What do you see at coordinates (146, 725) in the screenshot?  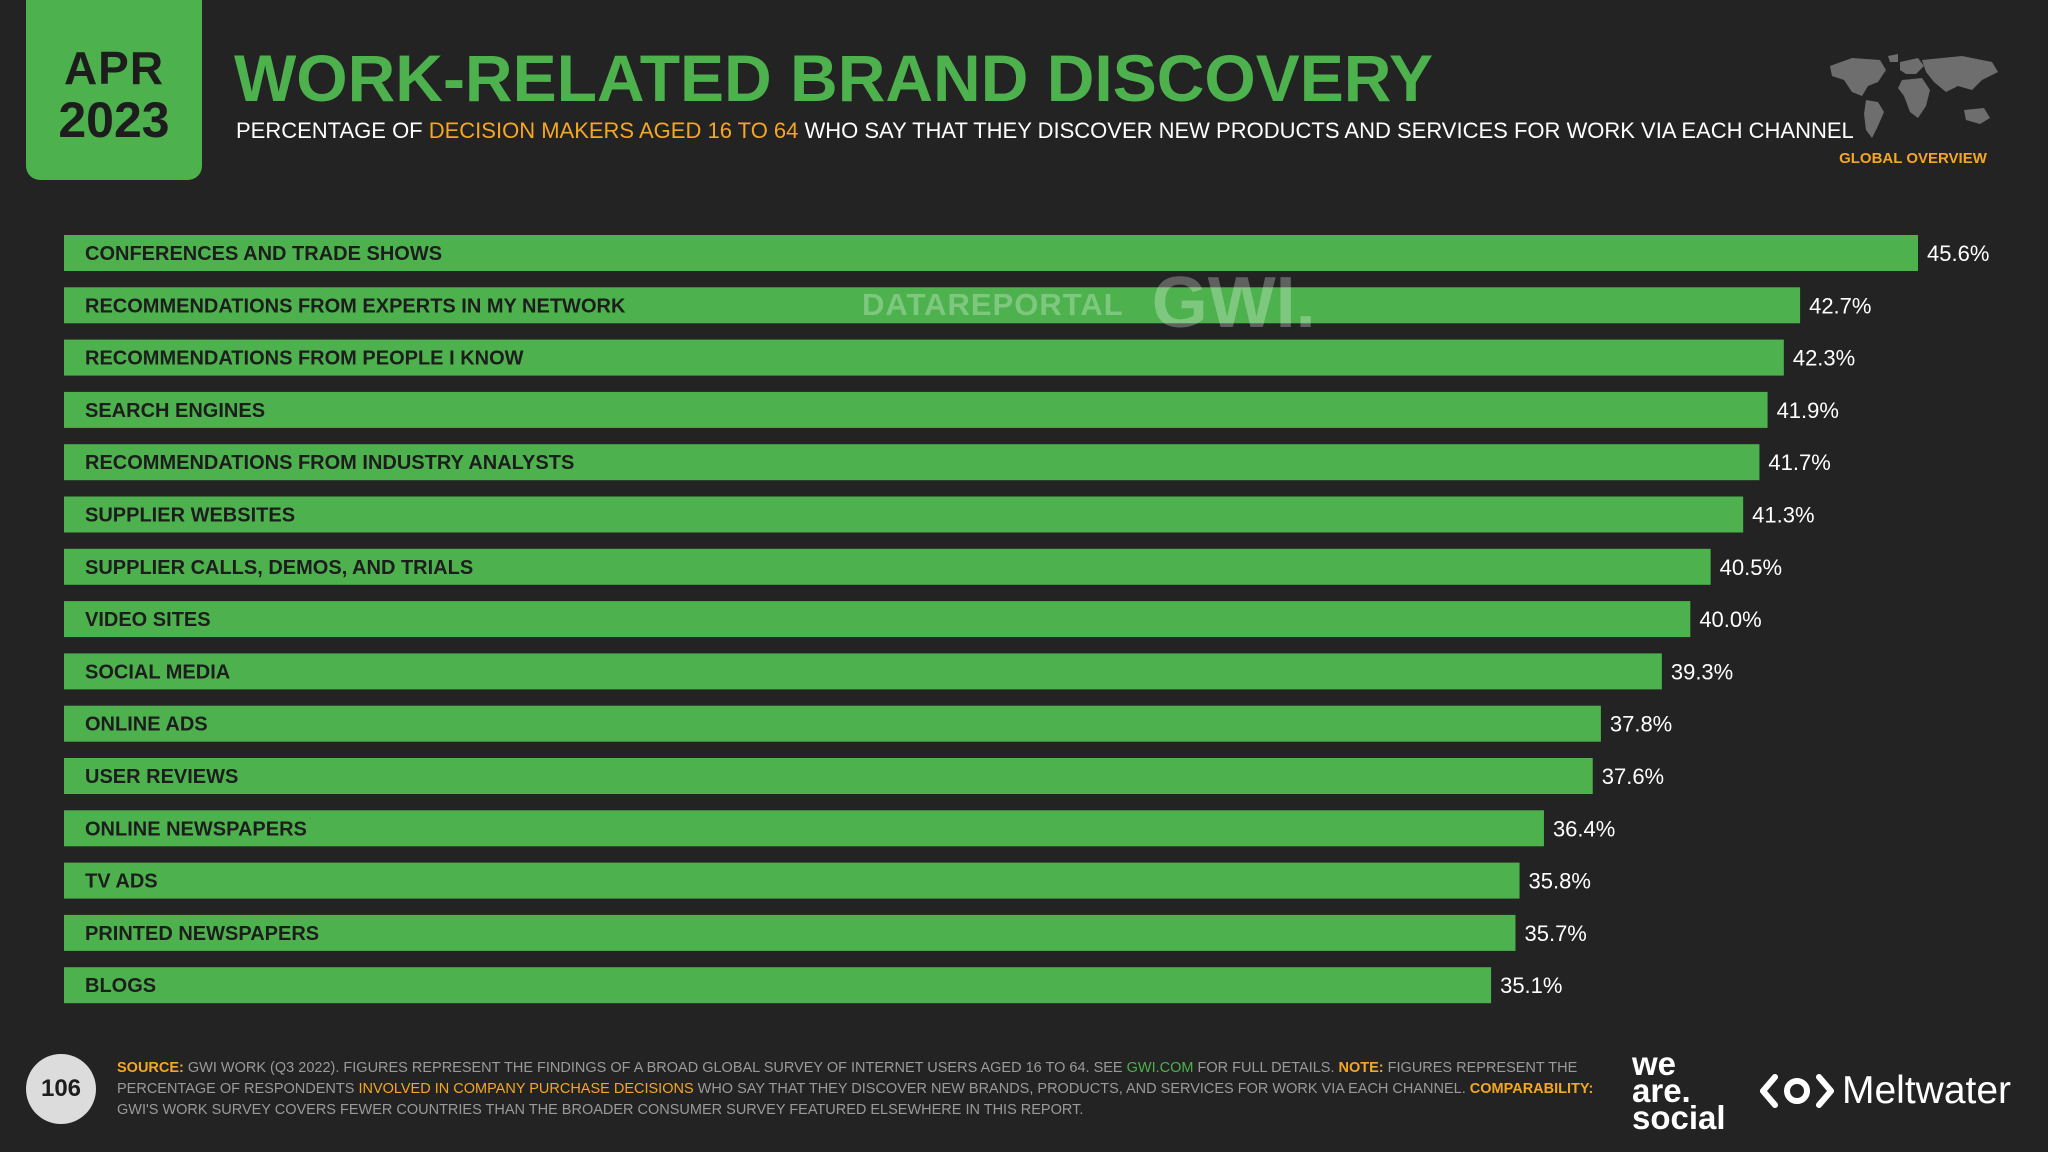 I see `category-label-10: ONLINE ADS` at bounding box center [146, 725].